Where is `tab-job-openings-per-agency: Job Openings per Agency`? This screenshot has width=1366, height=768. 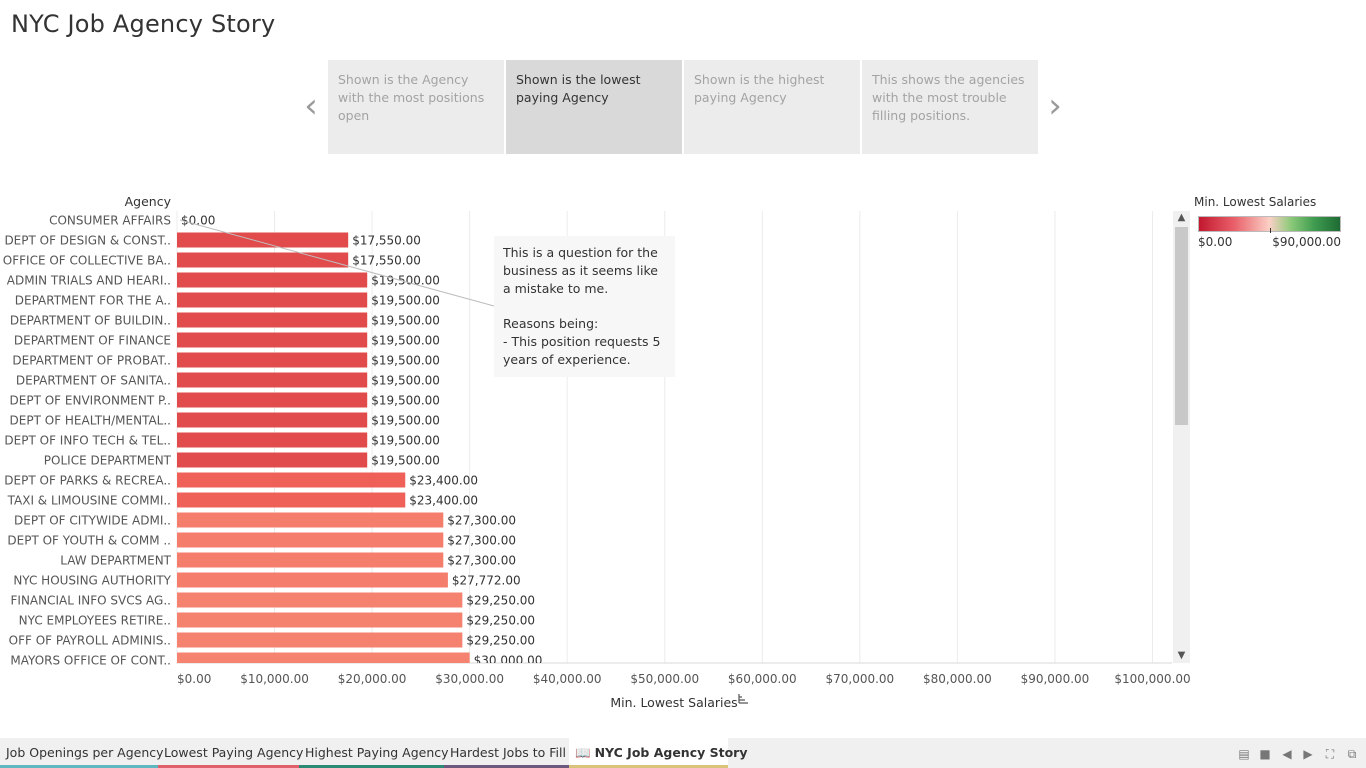 tab-job-openings-per-agency: Job Openings per Agency is located at coordinates (82, 753).